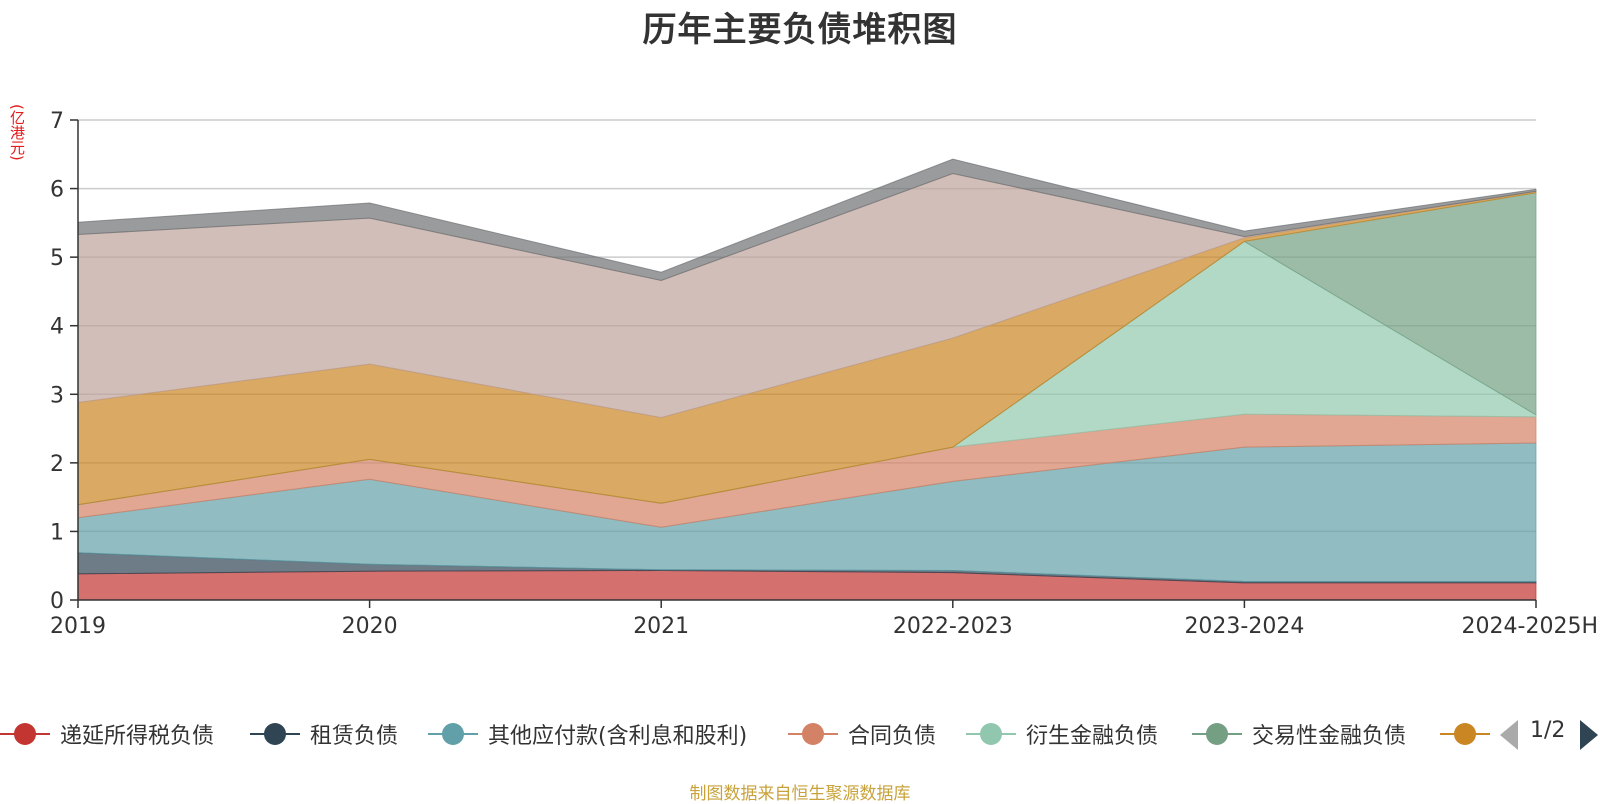 This screenshot has height=804, width=1600. Describe the element at coordinates (57, 395) in the screenshot. I see `y-tick-label: 3` at that location.